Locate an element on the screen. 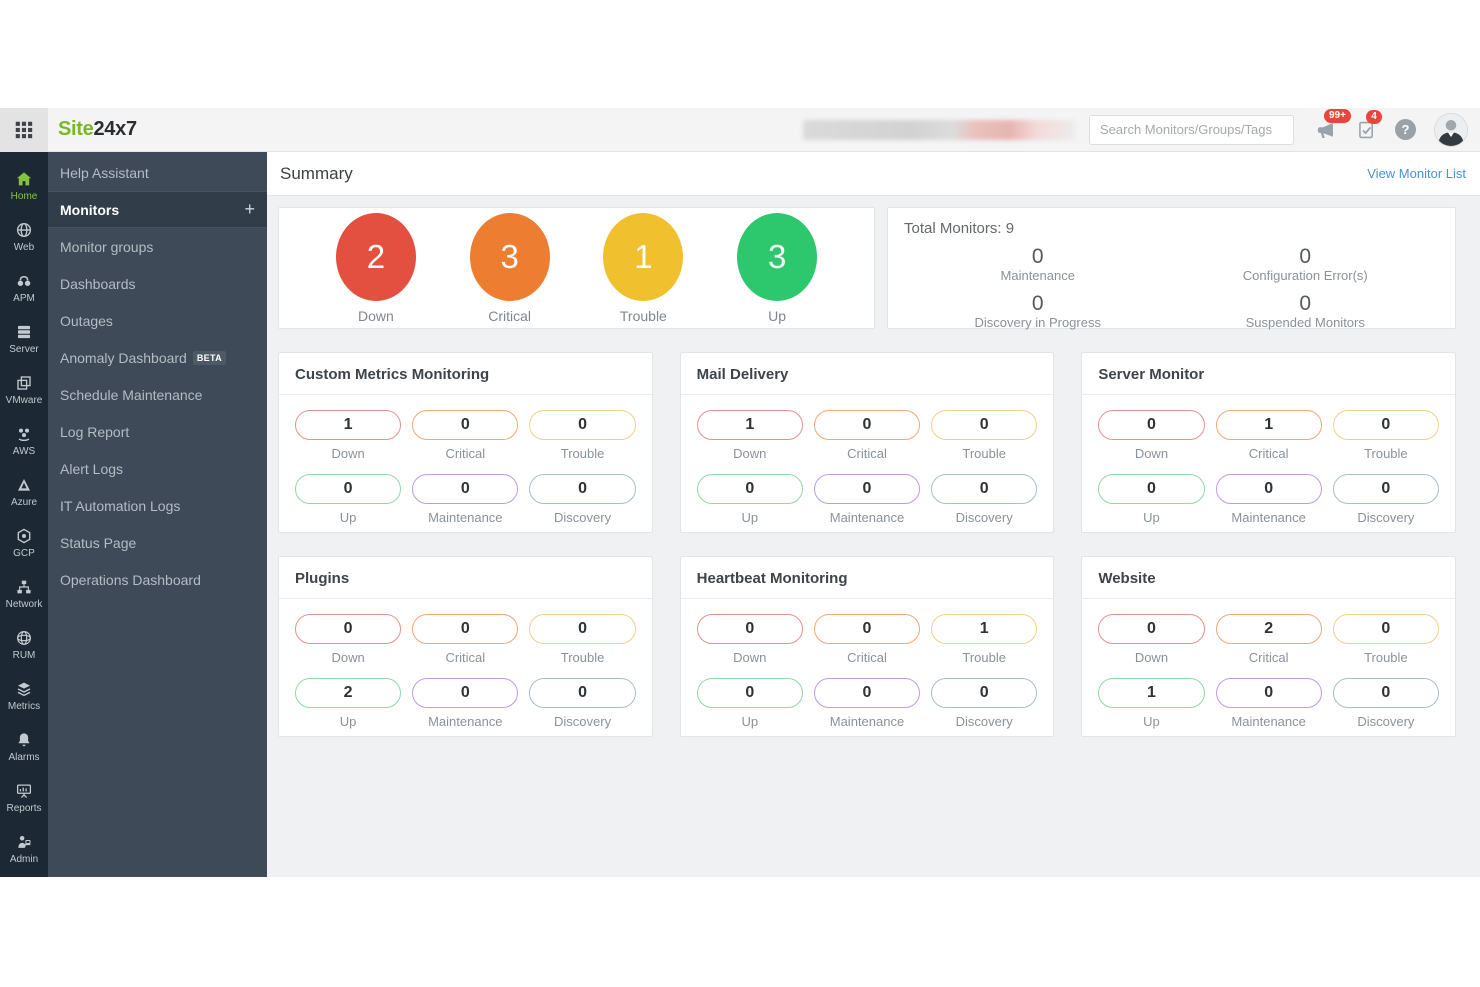 This screenshot has width=1480, height=987. search-input is located at coordinates (1191, 129).